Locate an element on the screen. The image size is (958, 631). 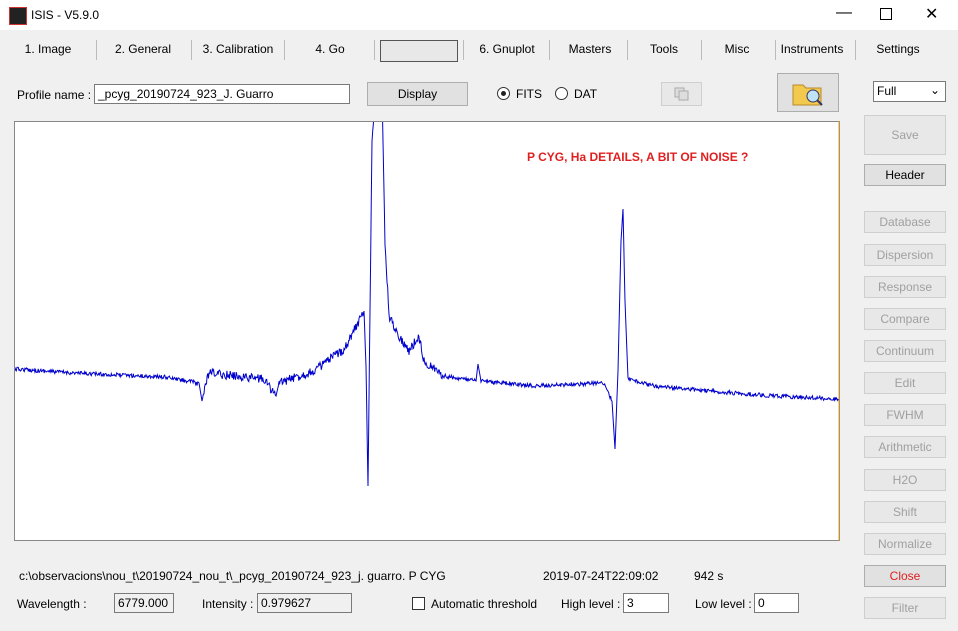
side-button: Shift is located at coordinates (905, 512).